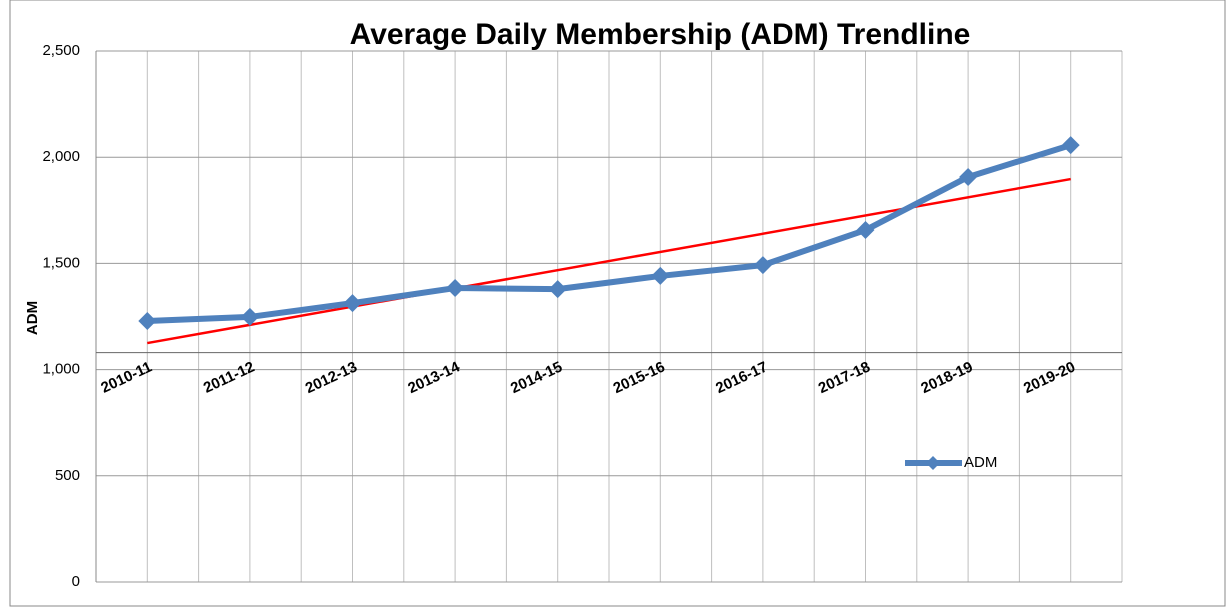  Describe the element at coordinates (61, 369) in the screenshot. I see `y-tick-label: 1,000` at that location.